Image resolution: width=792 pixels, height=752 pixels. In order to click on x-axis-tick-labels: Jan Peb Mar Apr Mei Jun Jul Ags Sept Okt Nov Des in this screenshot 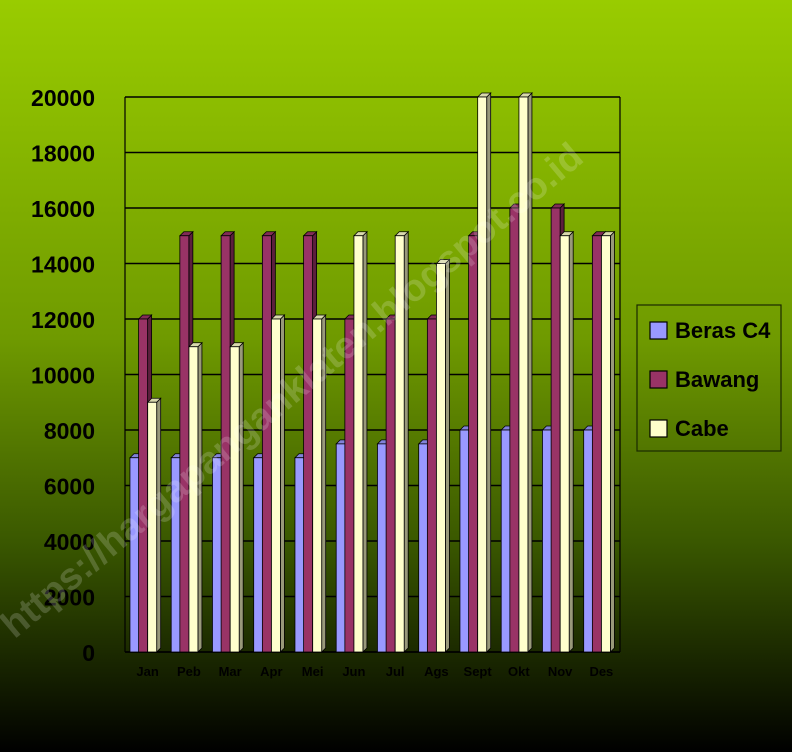, I will do `click(374, 671)`.